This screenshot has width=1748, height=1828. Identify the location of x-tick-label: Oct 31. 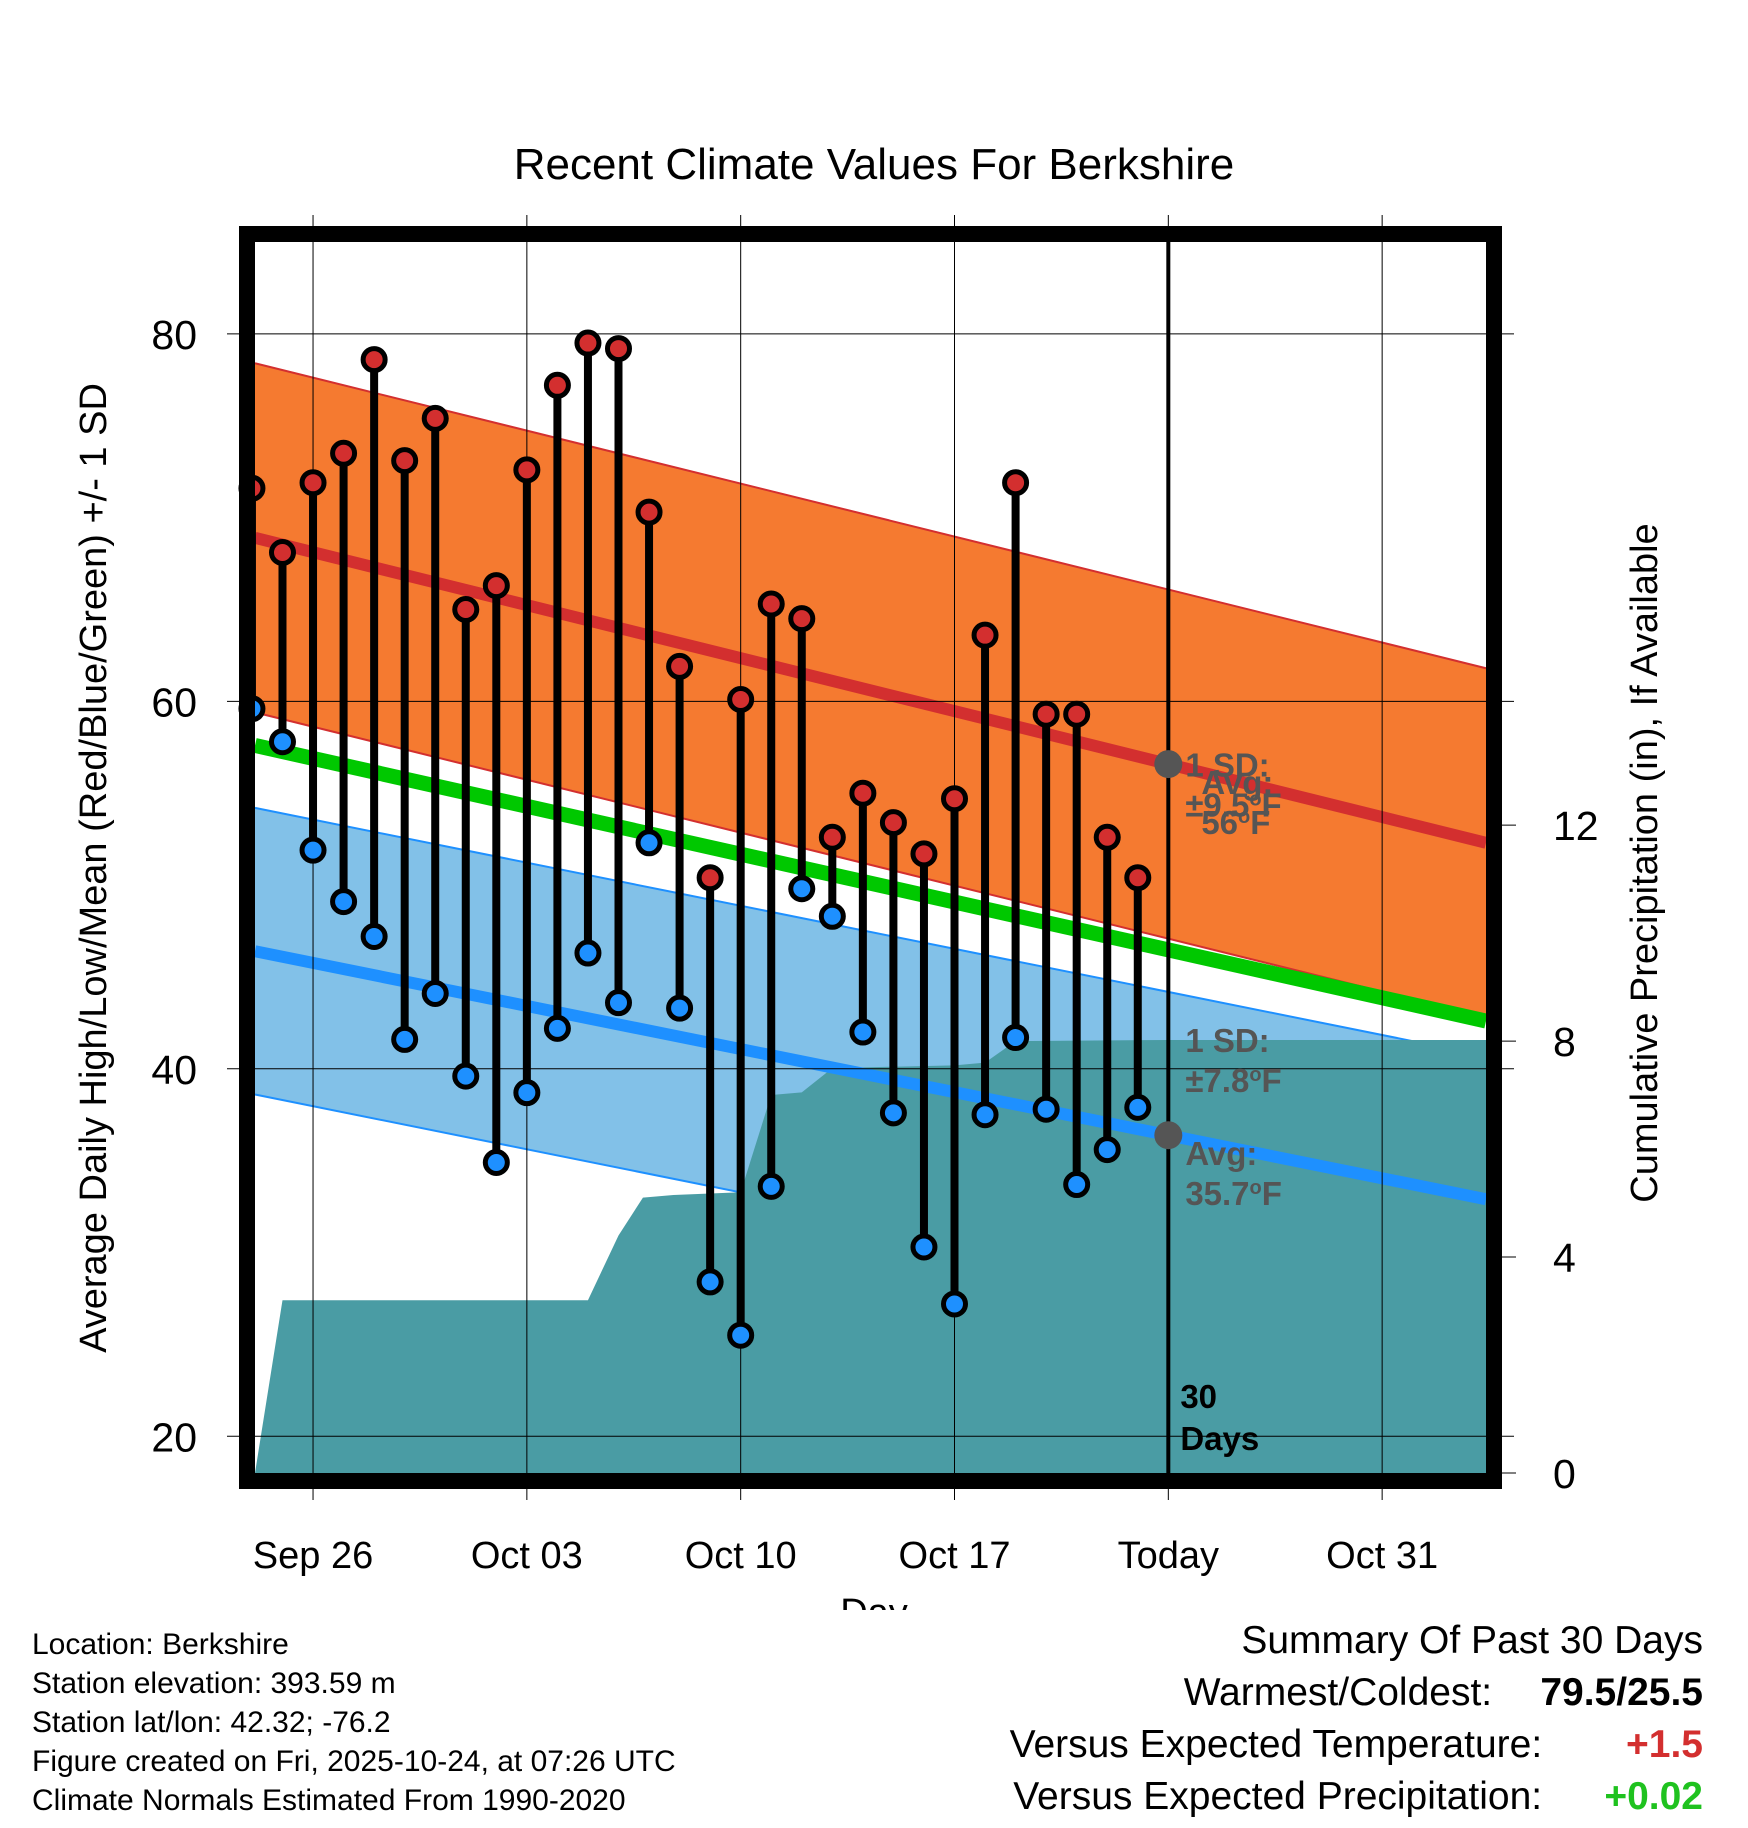
(1382, 1556).